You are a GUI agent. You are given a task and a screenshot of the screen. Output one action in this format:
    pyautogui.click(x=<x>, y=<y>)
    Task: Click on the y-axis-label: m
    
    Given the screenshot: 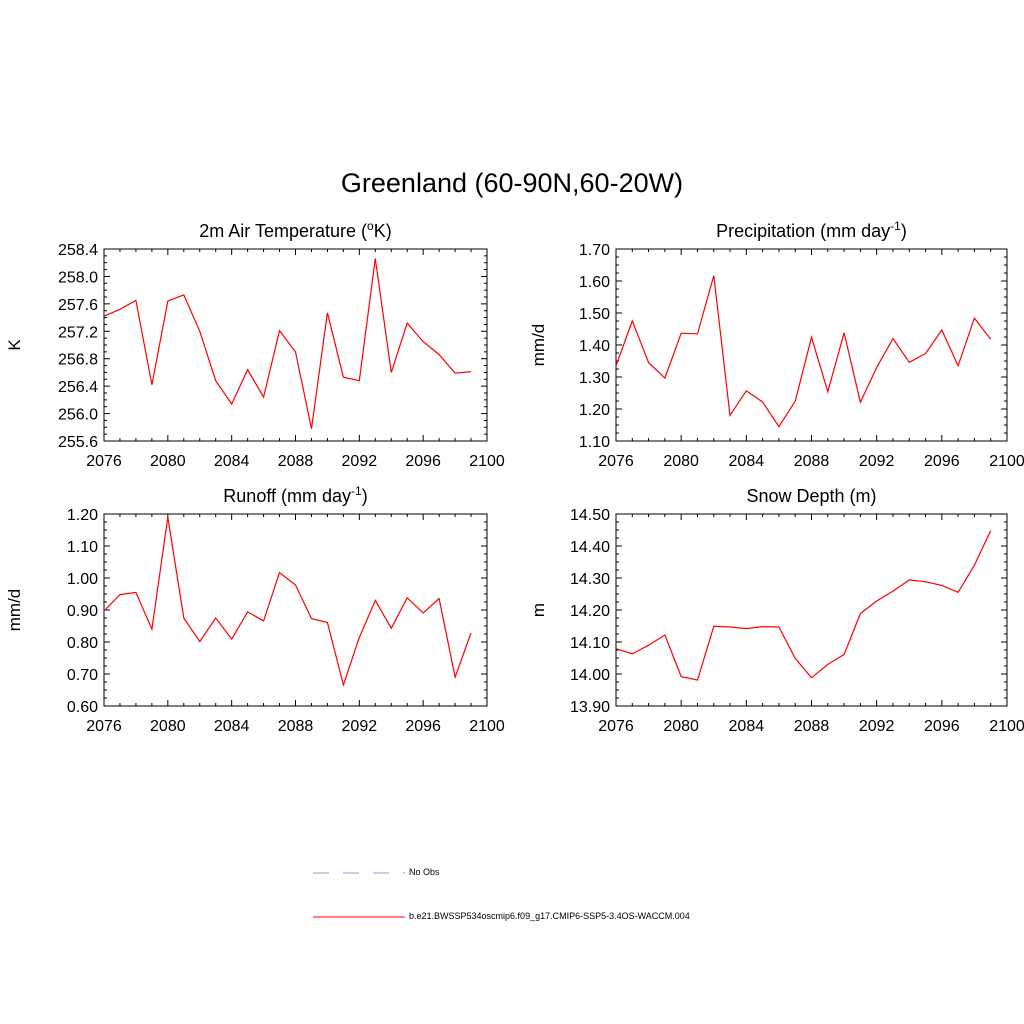 What is the action you would take?
    pyautogui.click(x=538, y=610)
    